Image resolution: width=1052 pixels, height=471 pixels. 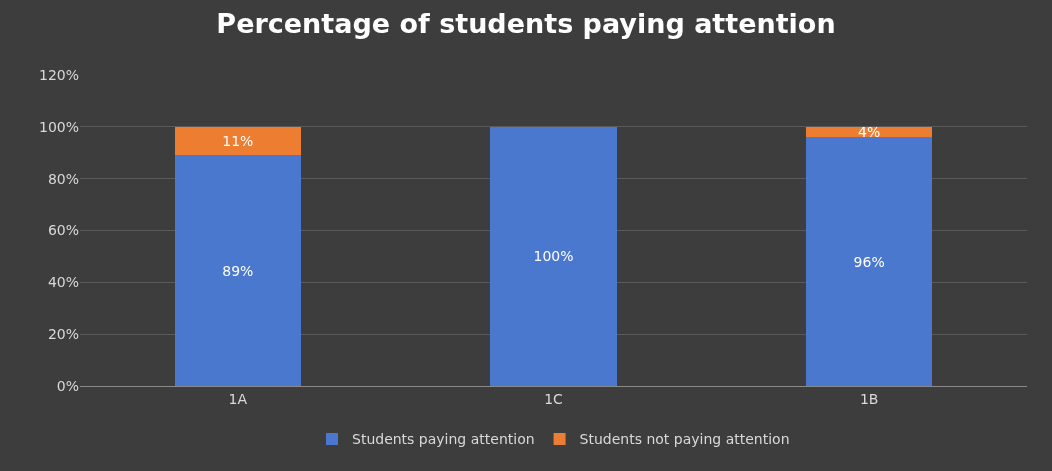 I want to click on y-tick-label: 80%, so click(x=63, y=178).